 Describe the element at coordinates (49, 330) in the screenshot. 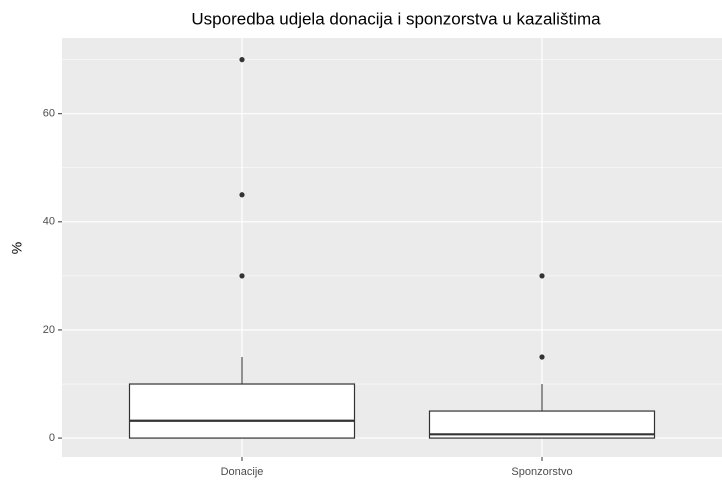

I see `y-tick-label: 20` at that location.